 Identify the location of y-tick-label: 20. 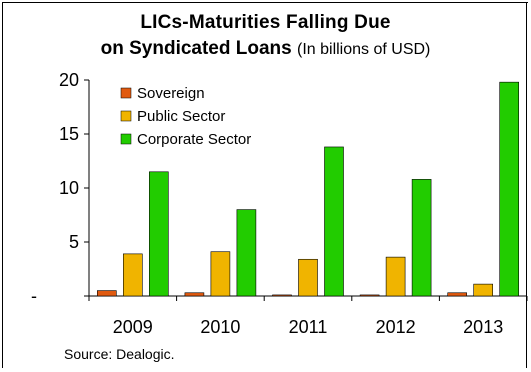
(69, 80).